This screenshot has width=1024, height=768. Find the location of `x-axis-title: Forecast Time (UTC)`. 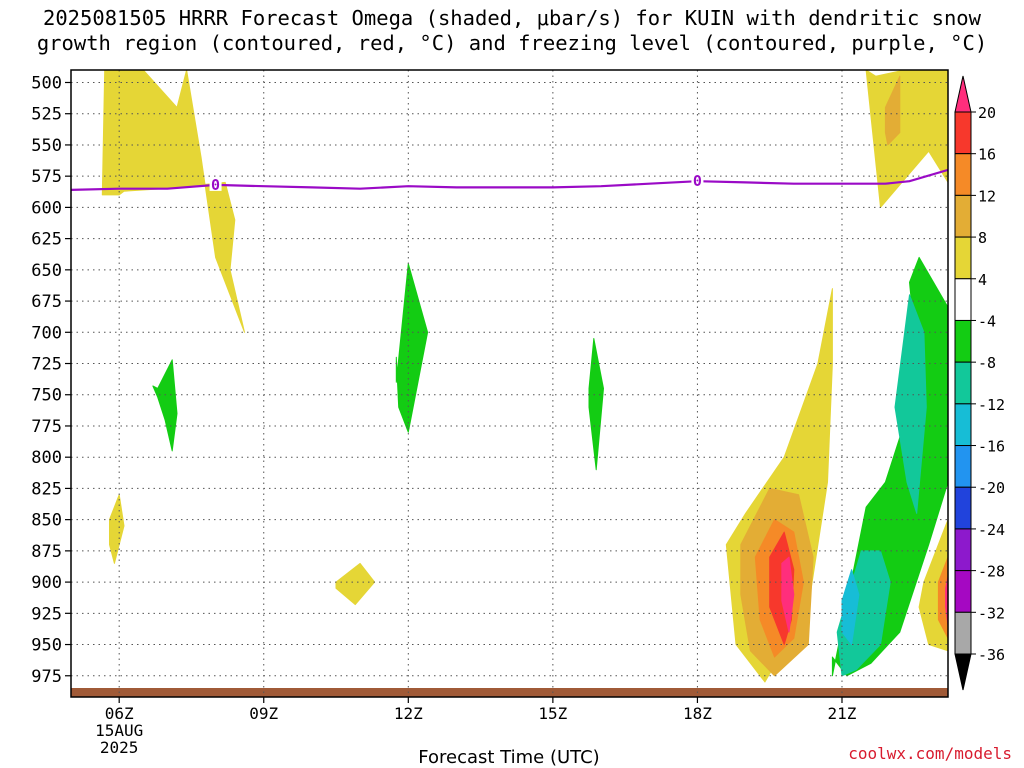

x-axis-title: Forecast Time (UTC) is located at coordinates (508, 757).